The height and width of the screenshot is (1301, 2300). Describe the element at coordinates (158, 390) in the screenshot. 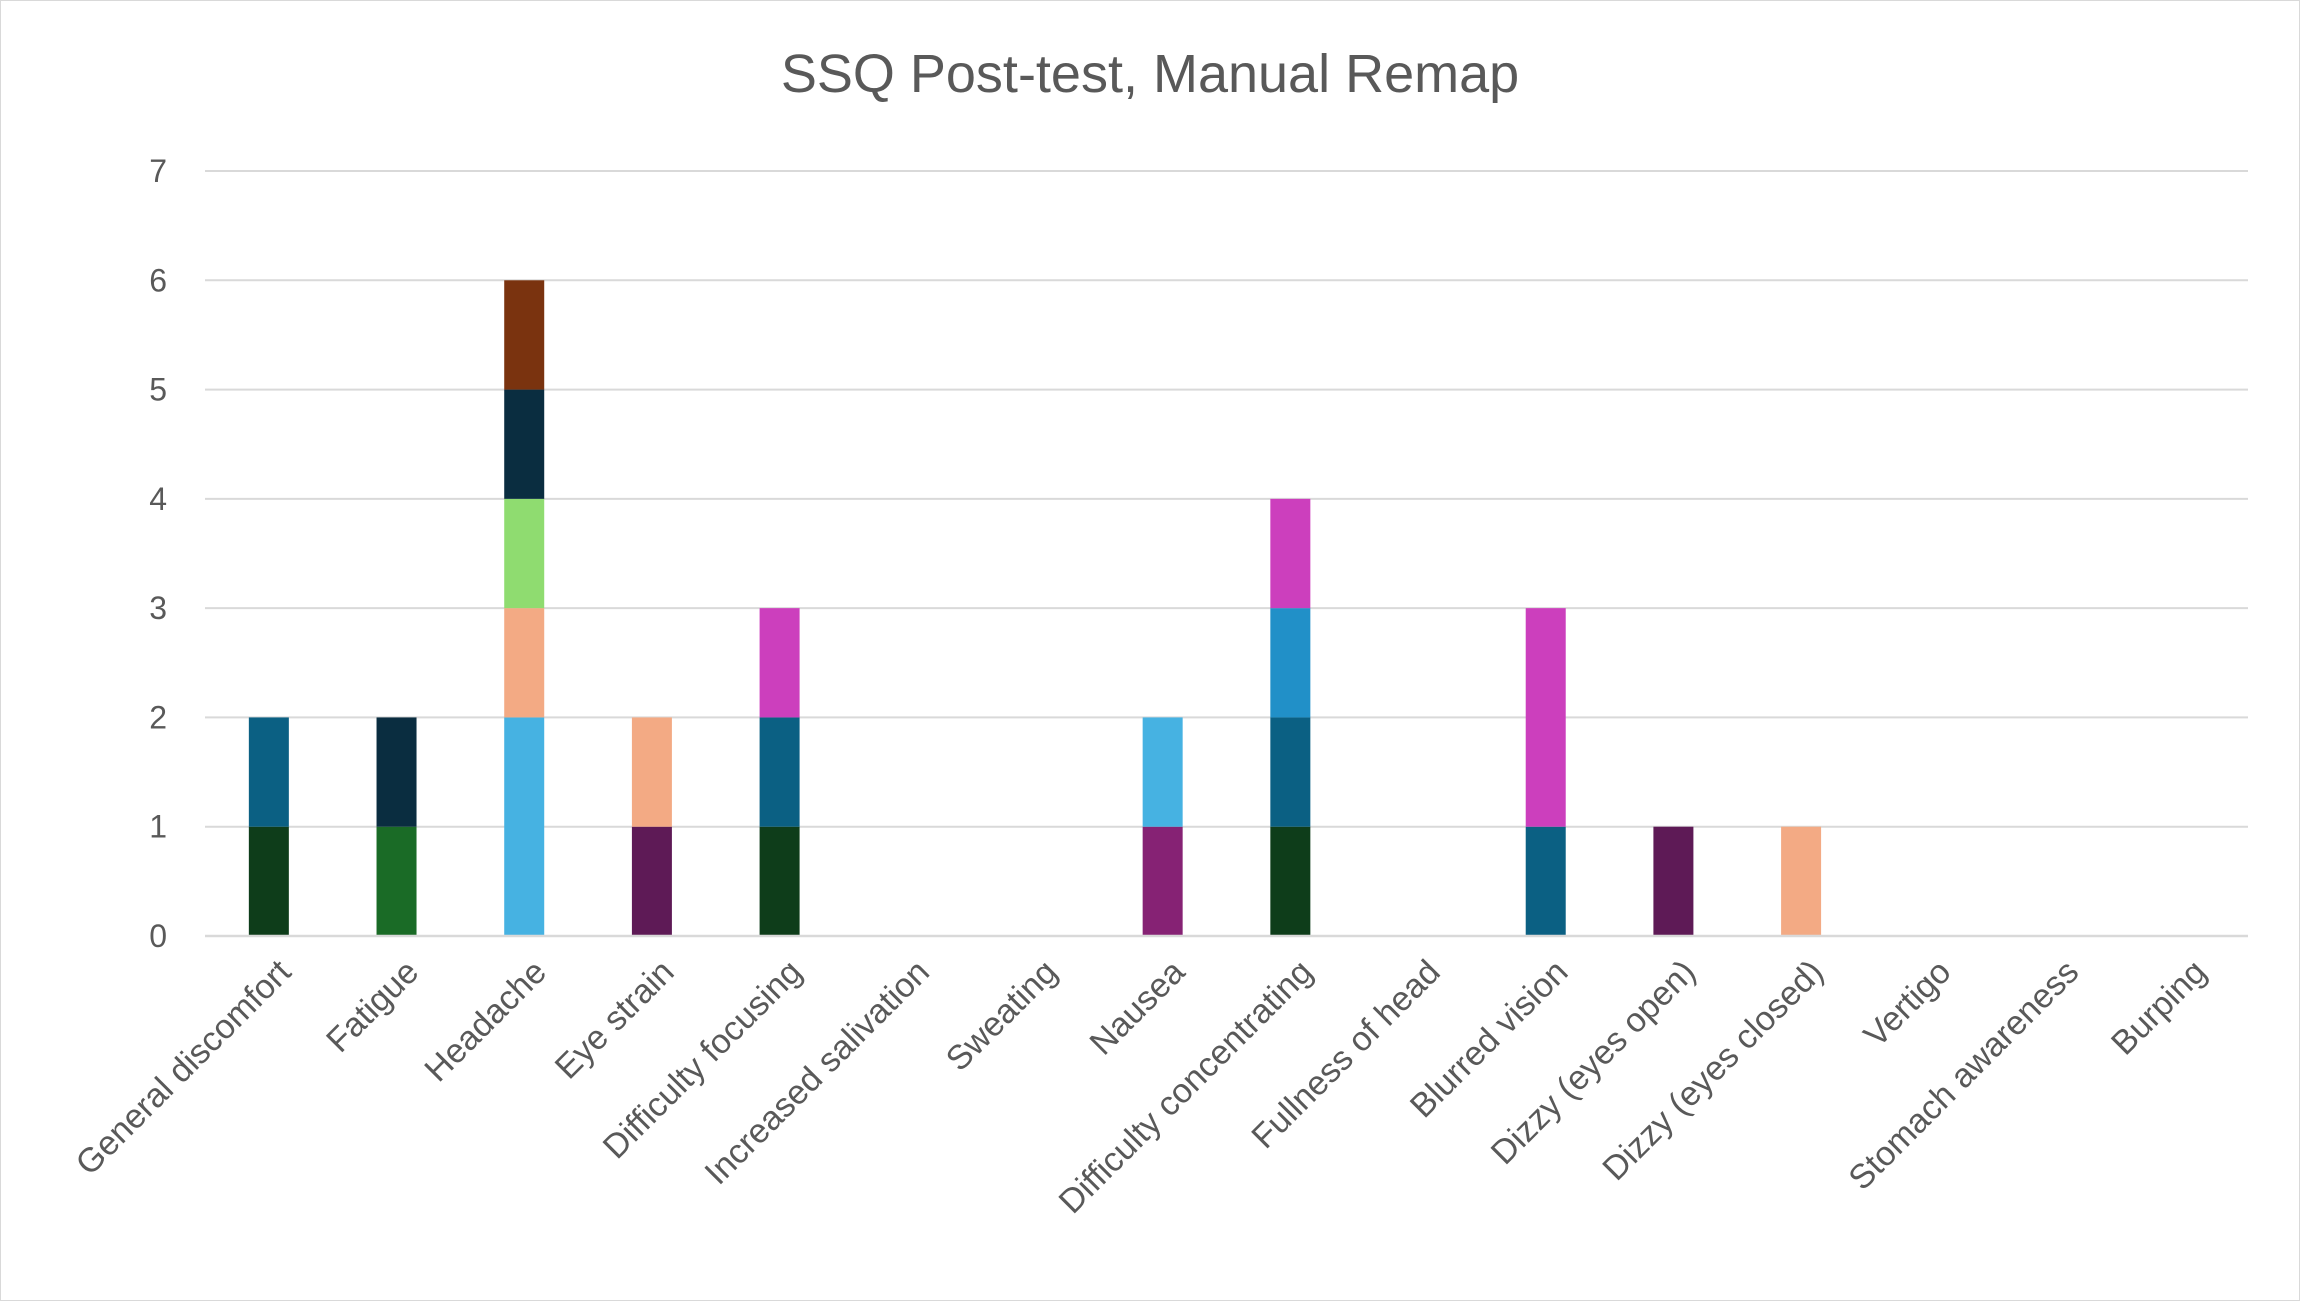

I see `y-tick-label: 5` at that location.